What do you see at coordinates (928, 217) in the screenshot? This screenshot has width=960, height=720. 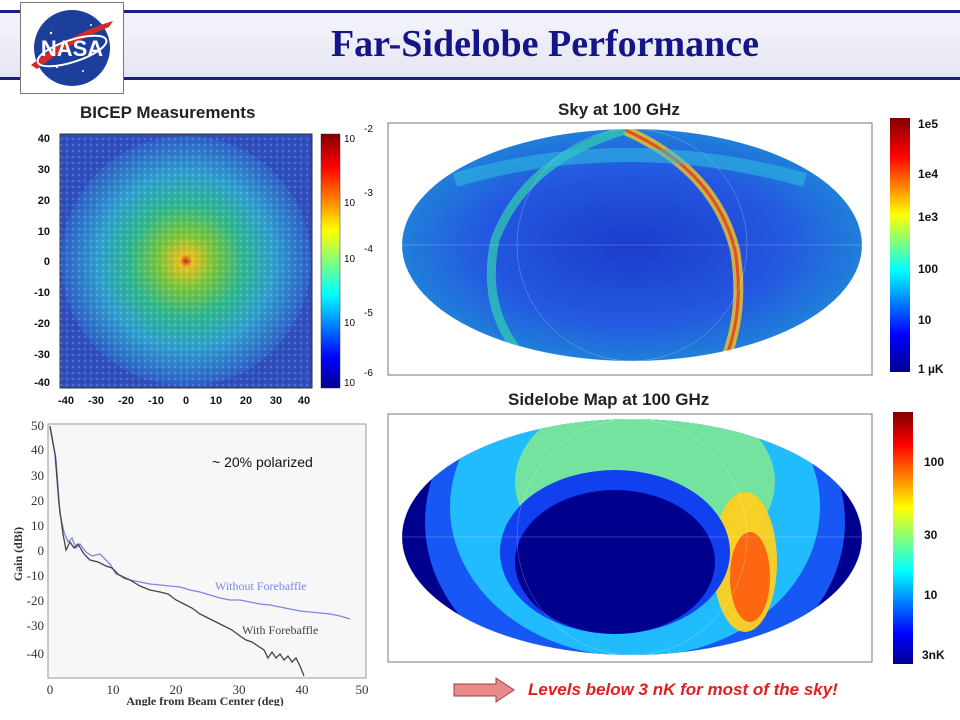 I see `sky-cbar-tick: 1e3` at bounding box center [928, 217].